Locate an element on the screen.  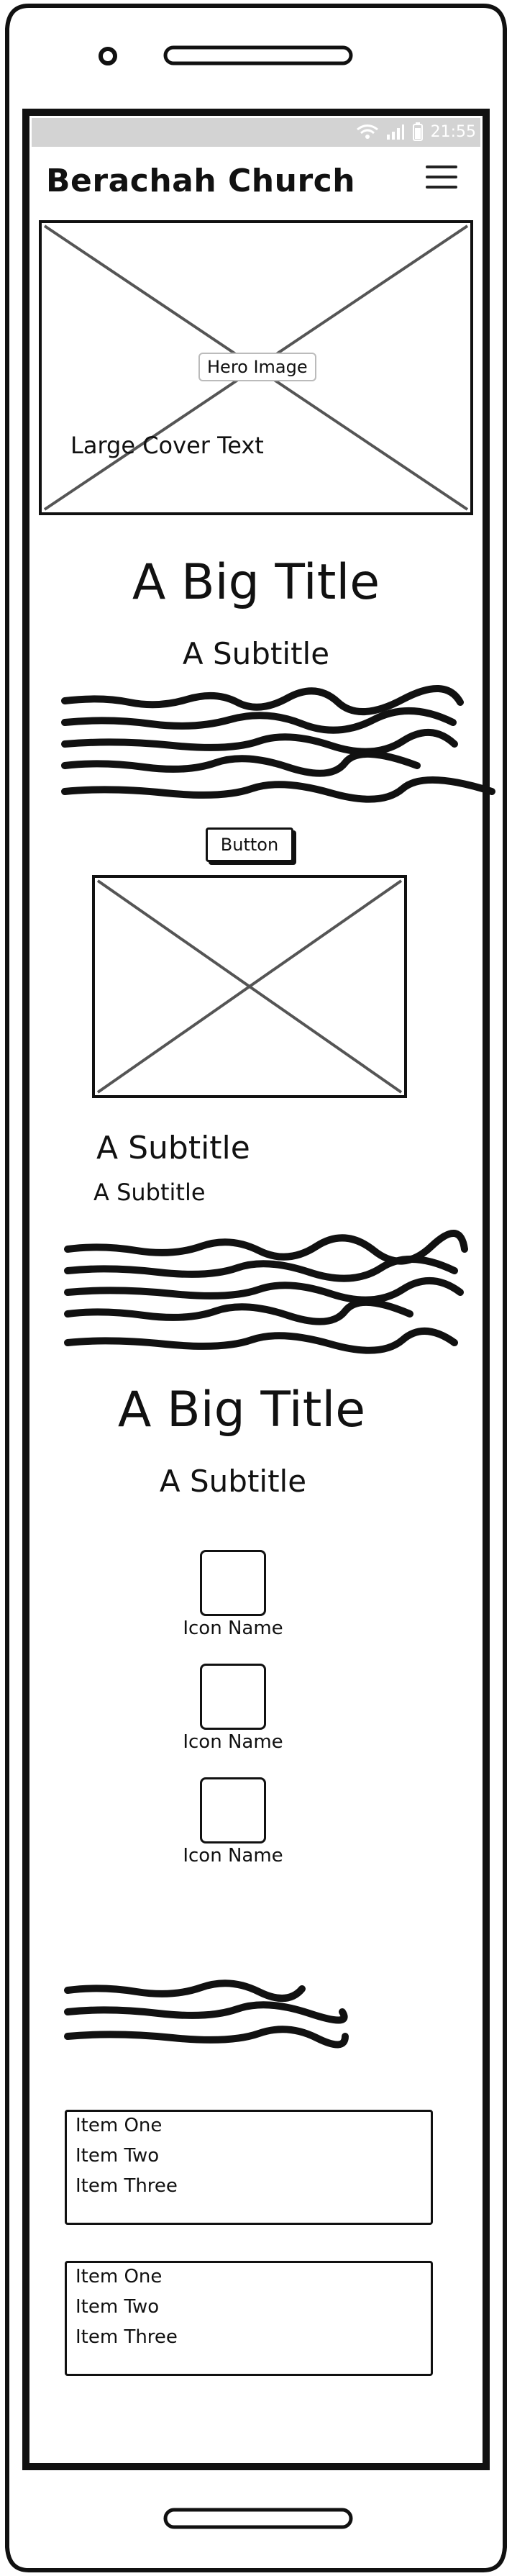
primary-button: Button is located at coordinates (249, 844).